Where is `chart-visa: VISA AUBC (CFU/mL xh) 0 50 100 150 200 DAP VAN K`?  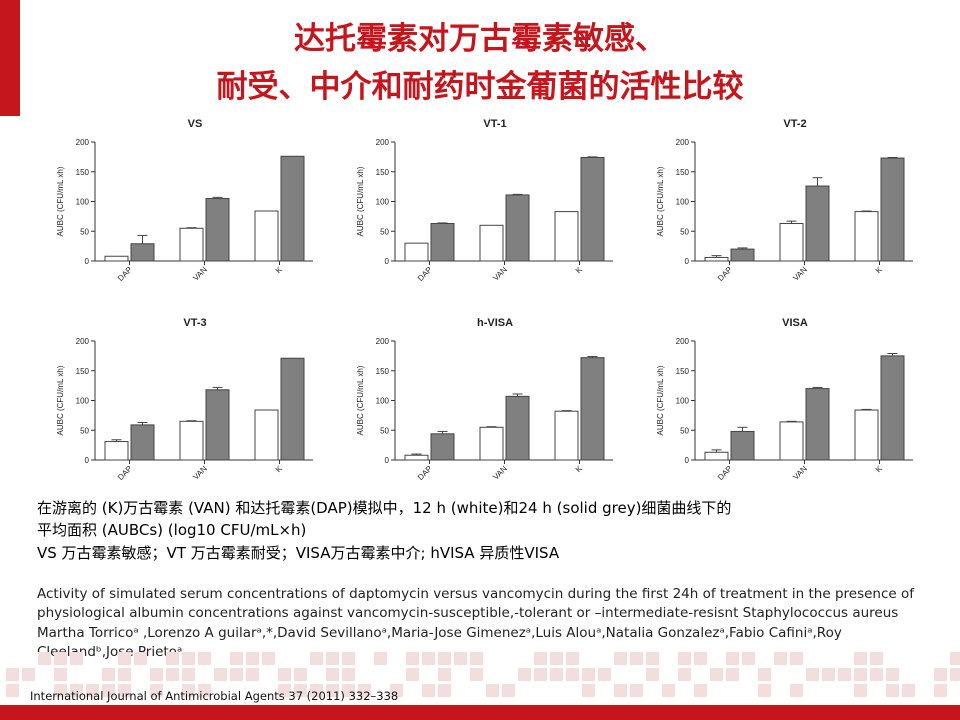
chart-visa: VISA AUBC (CFU/mL xh) 0 50 100 150 200 DAP VAN K is located at coordinates (784, 399).